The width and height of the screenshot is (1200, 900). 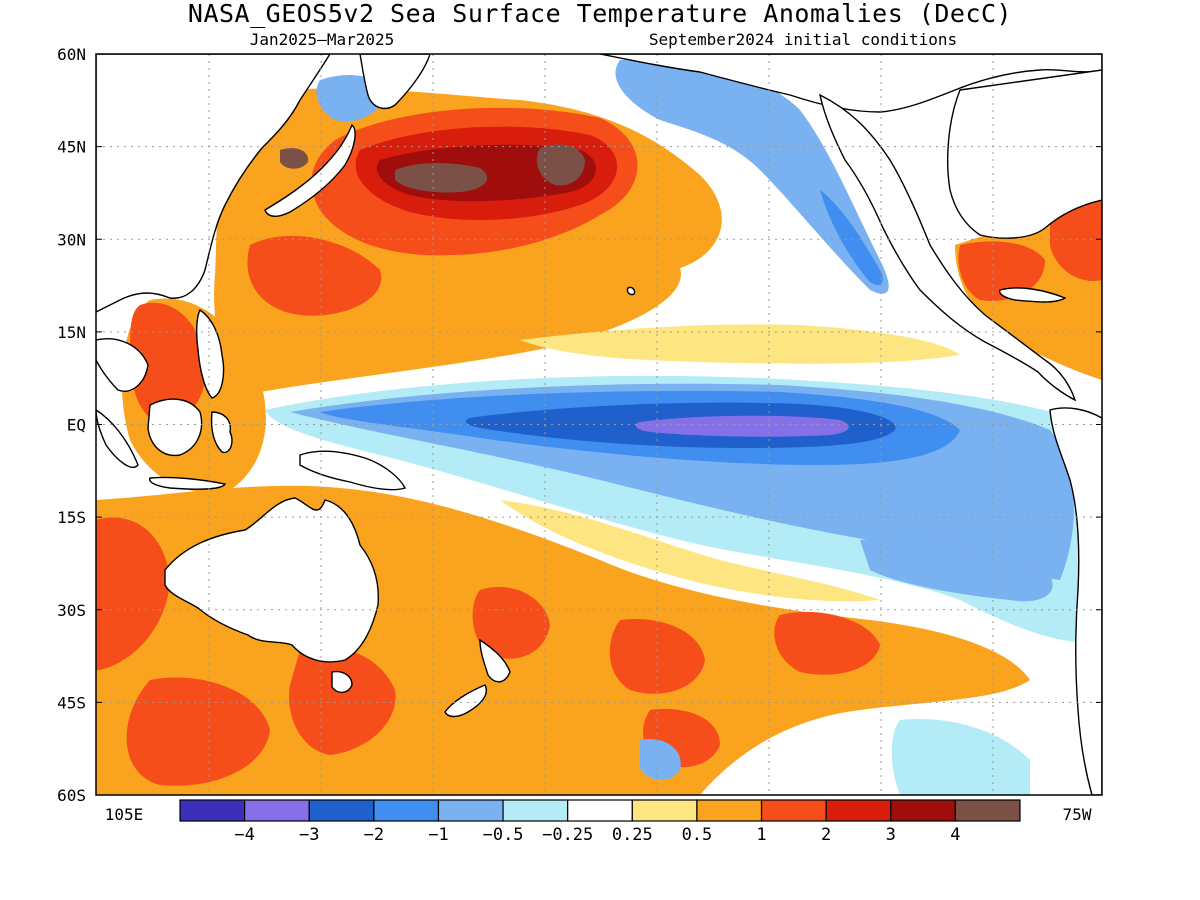 What do you see at coordinates (1077, 814) in the screenshot?
I see `lon-label-right: 75W` at bounding box center [1077, 814].